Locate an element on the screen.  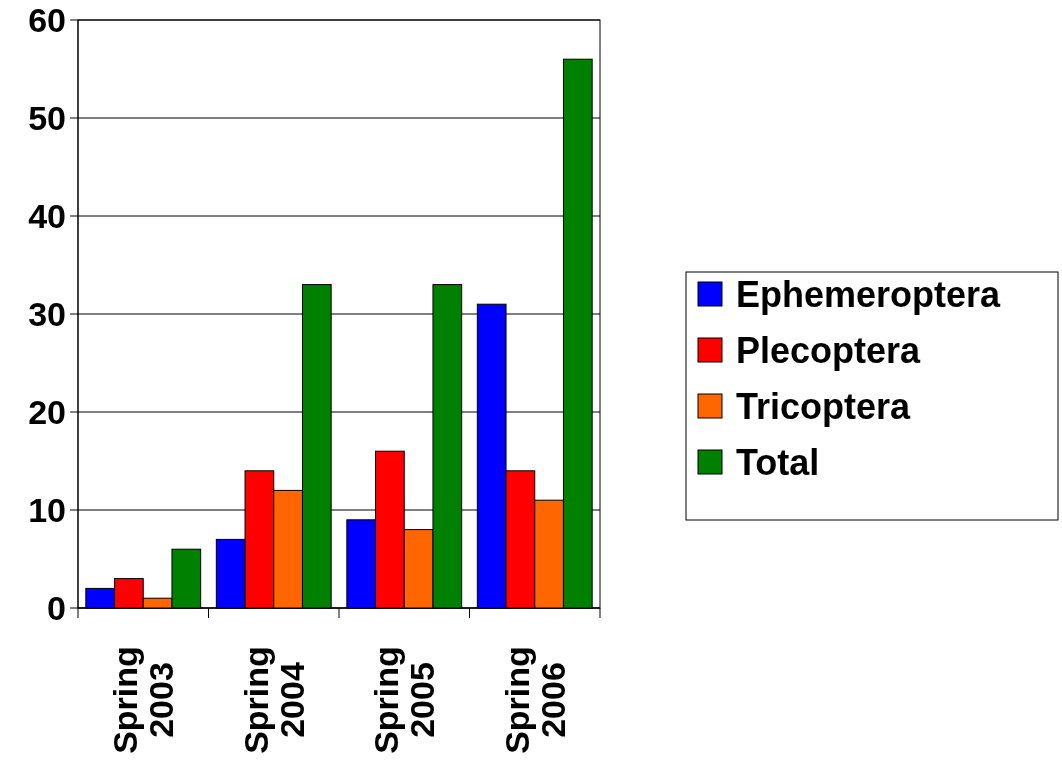
y-tick-label: 50 is located at coordinates (47, 117).